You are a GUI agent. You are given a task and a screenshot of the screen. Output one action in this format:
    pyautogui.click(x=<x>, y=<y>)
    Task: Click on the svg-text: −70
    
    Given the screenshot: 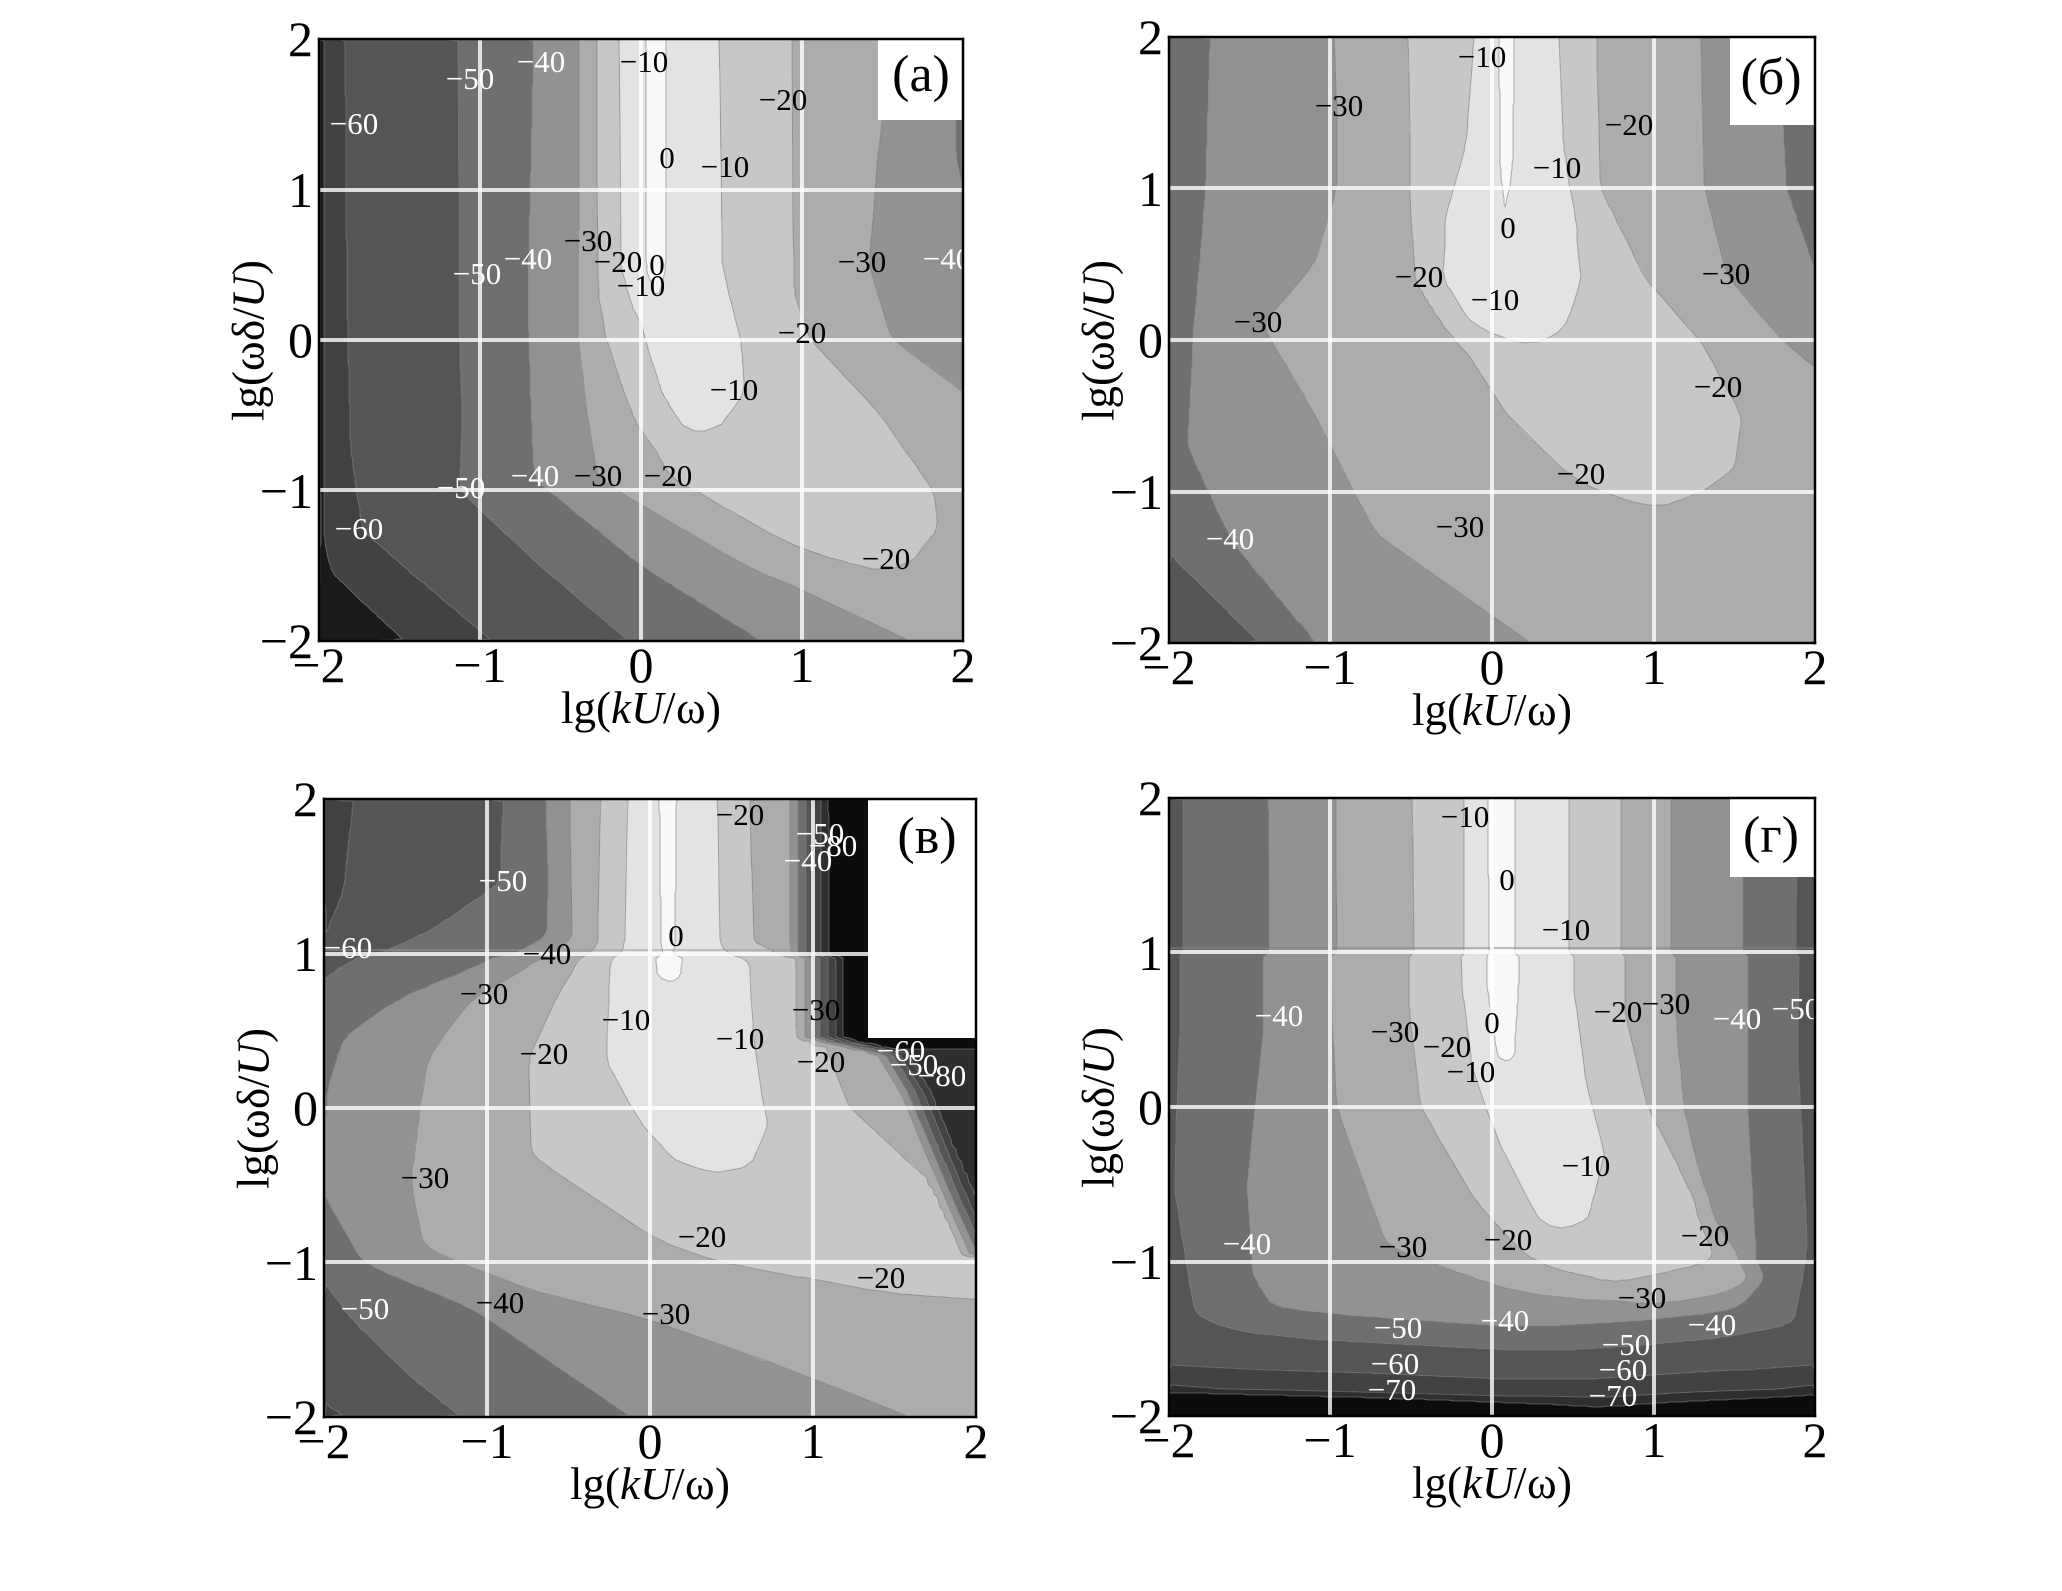 What is the action you would take?
    pyautogui.click(x=1392, y=1389)
    